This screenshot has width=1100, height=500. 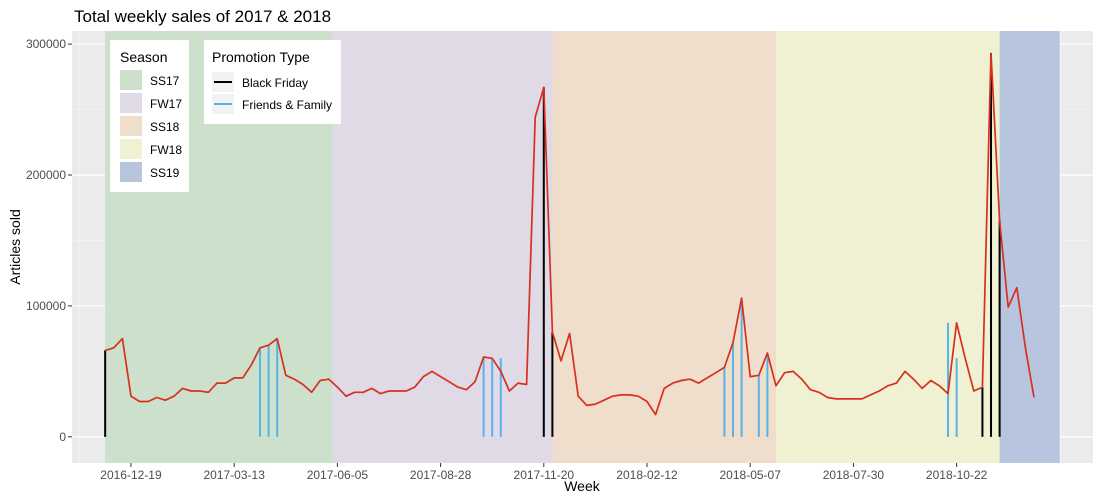 I want to click on y-axis-label: Articles sold, so click(x=15, y=246).